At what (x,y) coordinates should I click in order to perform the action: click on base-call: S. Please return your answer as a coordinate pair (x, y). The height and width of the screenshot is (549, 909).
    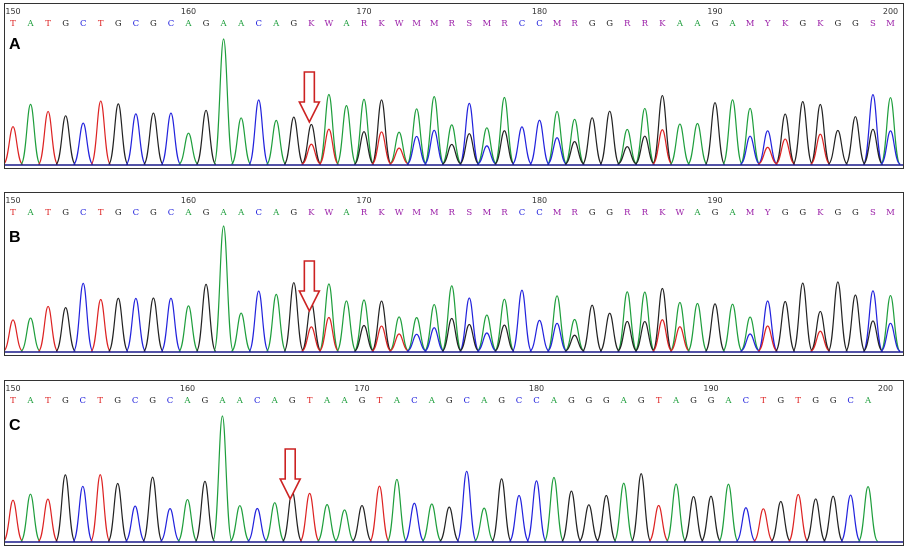
    Looking at the image, I should click on (873, 213).